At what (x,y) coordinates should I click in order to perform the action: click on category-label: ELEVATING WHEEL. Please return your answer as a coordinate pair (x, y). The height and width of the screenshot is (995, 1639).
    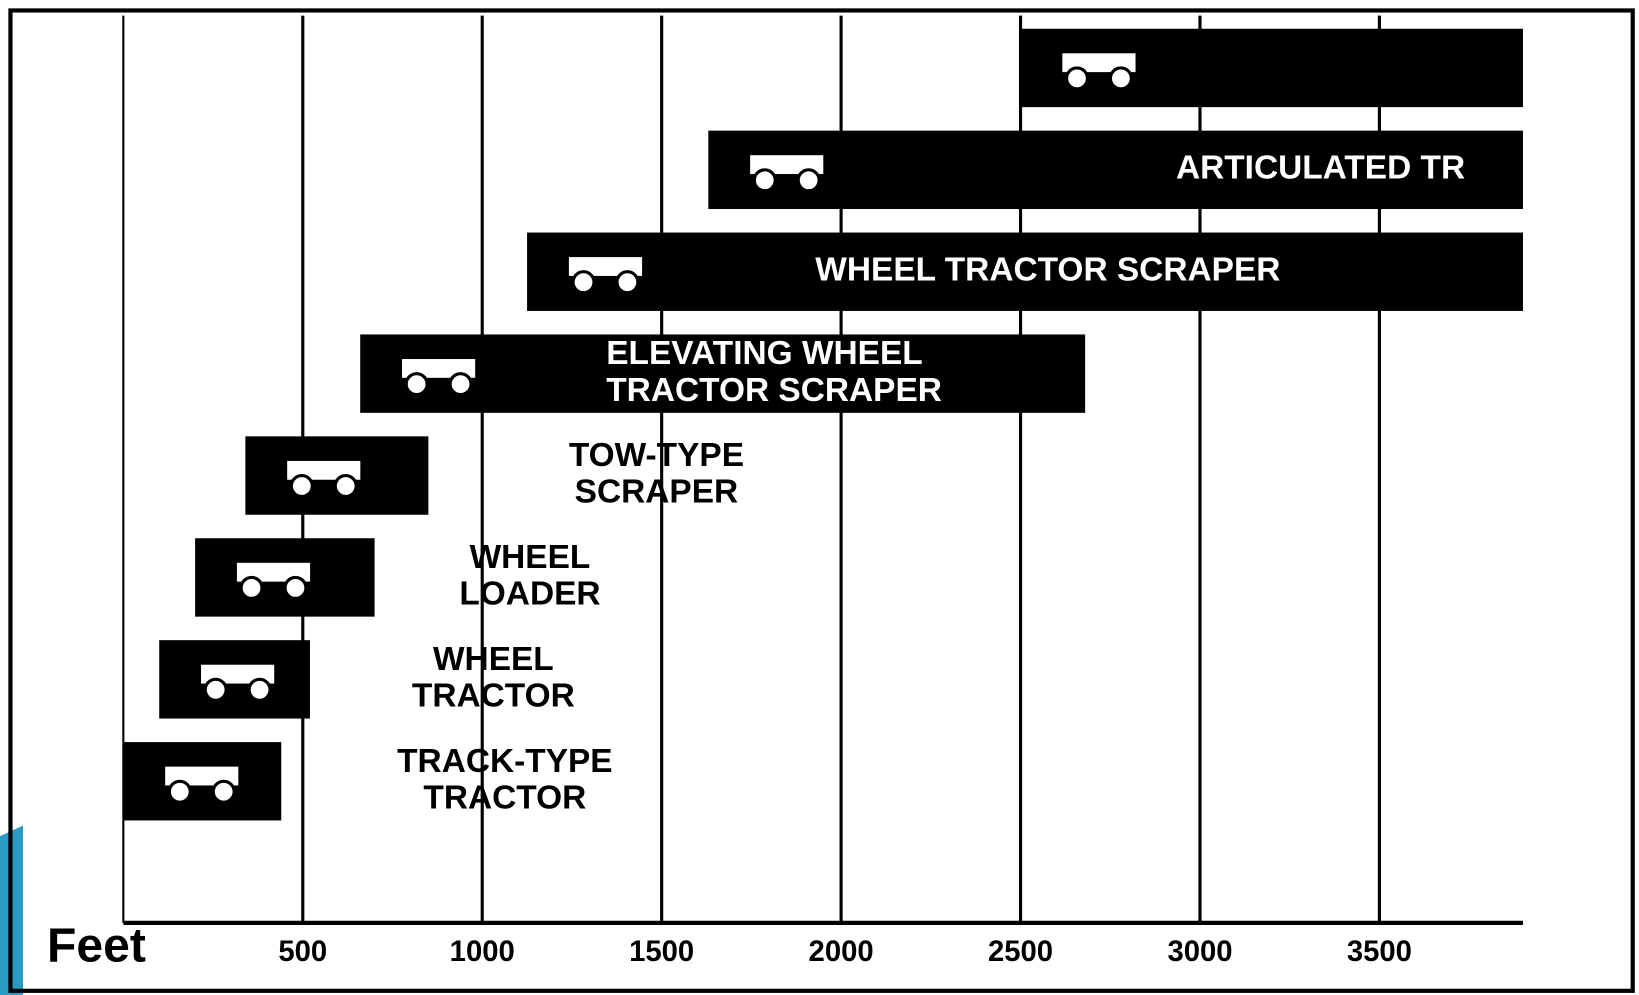
    Looking at the image, I should click on (764, 353).